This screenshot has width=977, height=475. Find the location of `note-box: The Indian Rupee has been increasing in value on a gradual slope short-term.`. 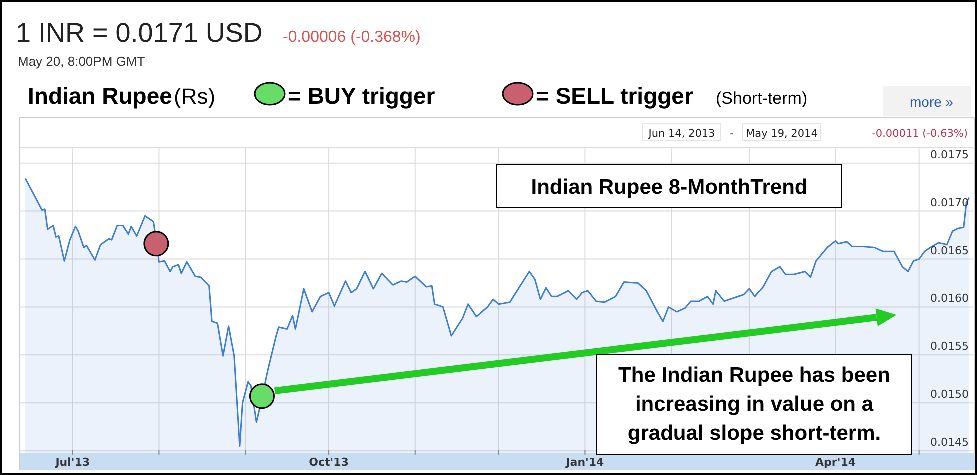

note-box: The Indian Rupee has been increasing in value on a gradual slope short-term. is located at coordinates (754, 405).